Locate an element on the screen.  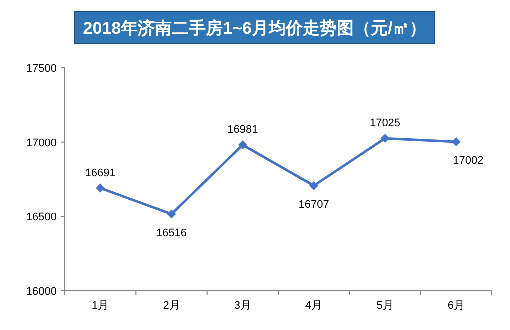
data-label: 17002 is located at coordinates (468, 161).